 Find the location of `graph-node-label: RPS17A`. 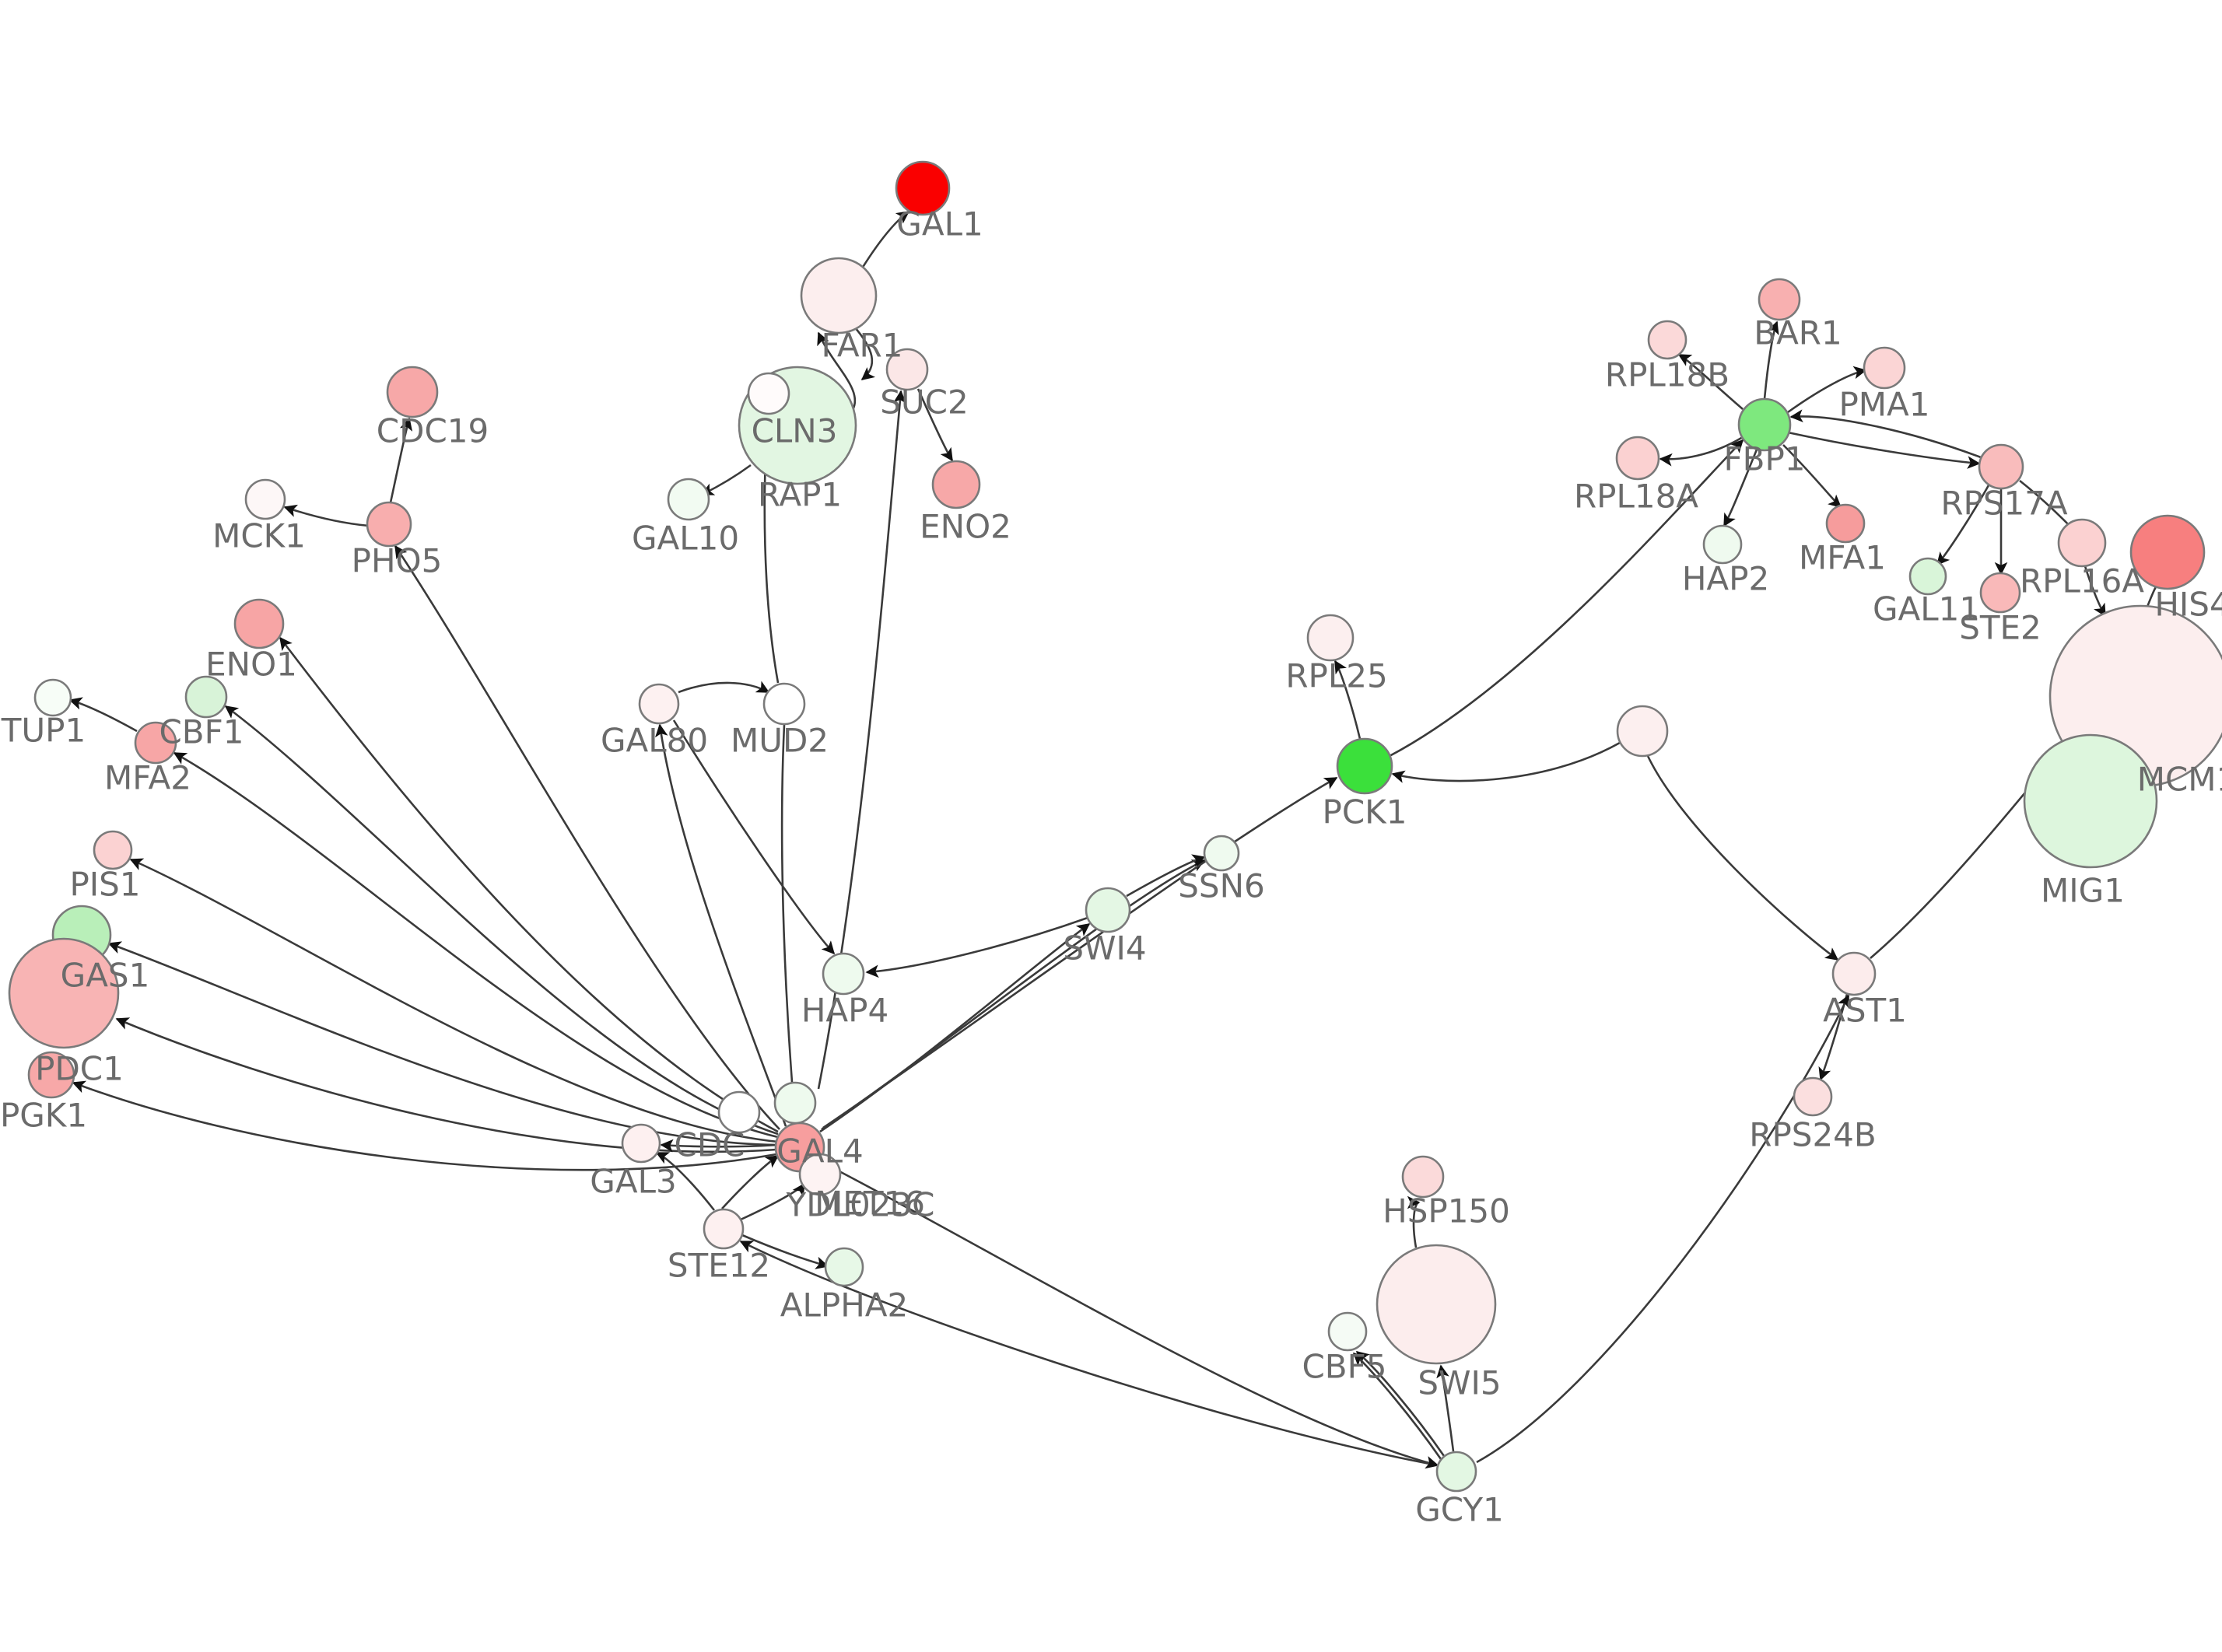

graph-node-label: RPS17A is located at coordinates (2004, 504).